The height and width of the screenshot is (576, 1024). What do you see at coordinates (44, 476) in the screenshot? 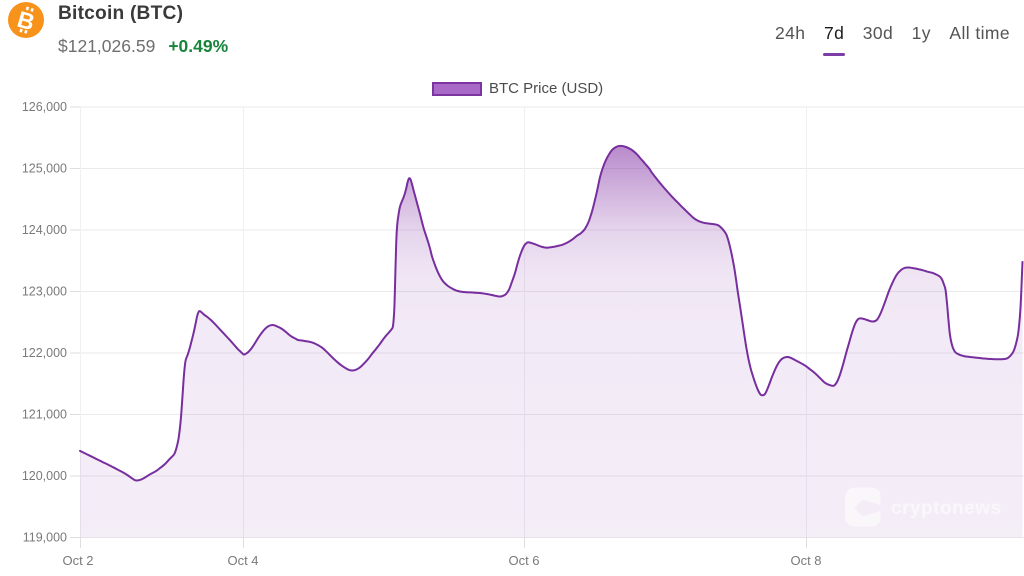
I see `svg-text: 120,000` at bounding box center [44, 476].